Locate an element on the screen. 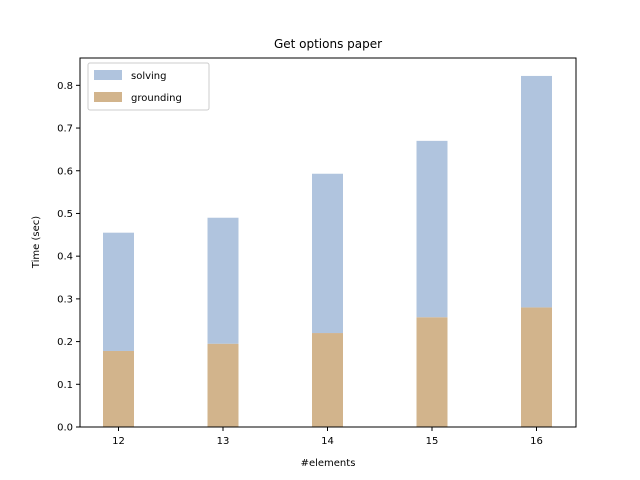  x-tick-label: 12 is located at coordinates (118, 441).